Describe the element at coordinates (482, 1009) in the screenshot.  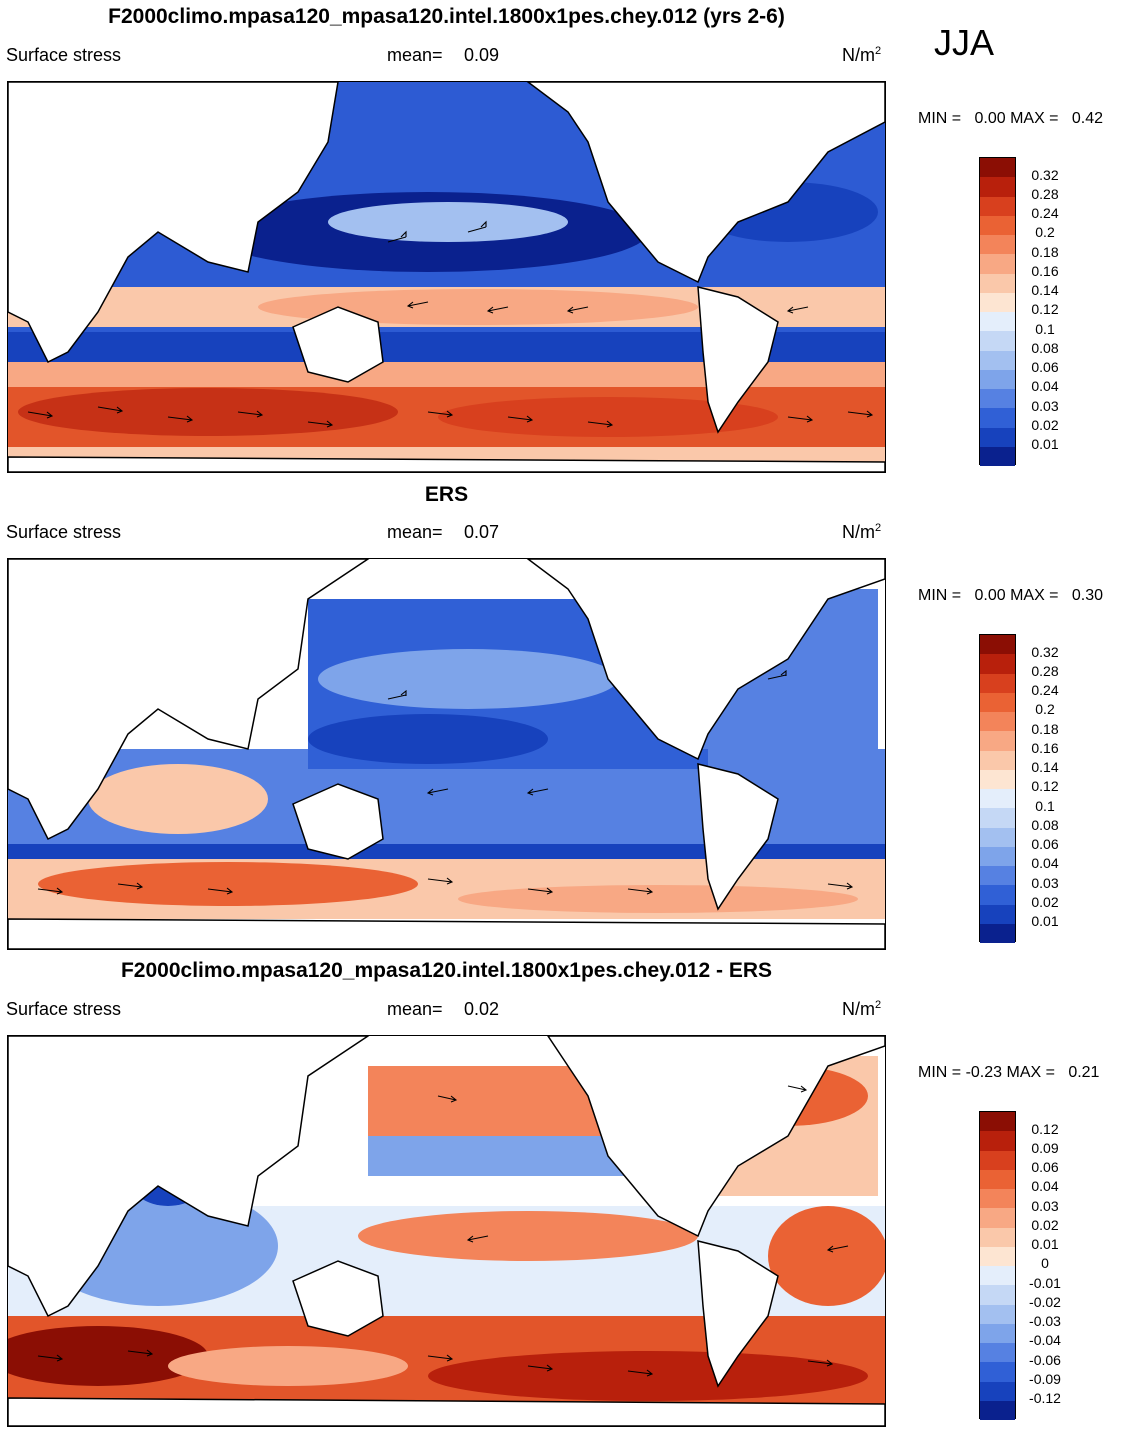
I see `panel-3-mean-value: 0.02` at that location.